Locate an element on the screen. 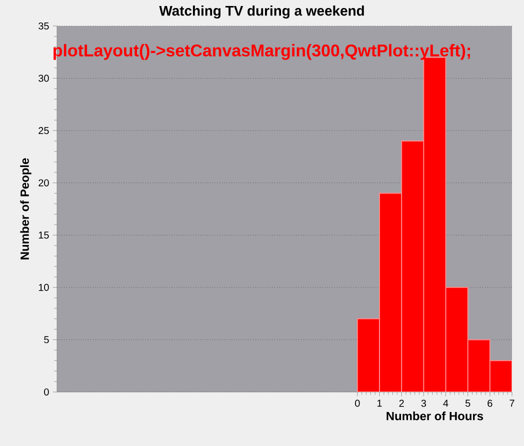 This screenshot has height=446, width=524. x-tick-label: 7 is located at coordinates (512, 403).